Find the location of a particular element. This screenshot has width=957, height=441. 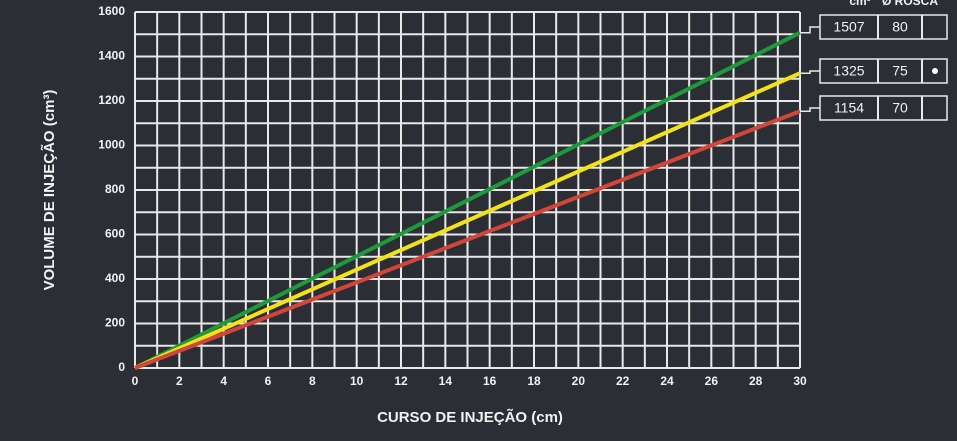

x-tick-label: 14 is located at coordinates (446, 381).